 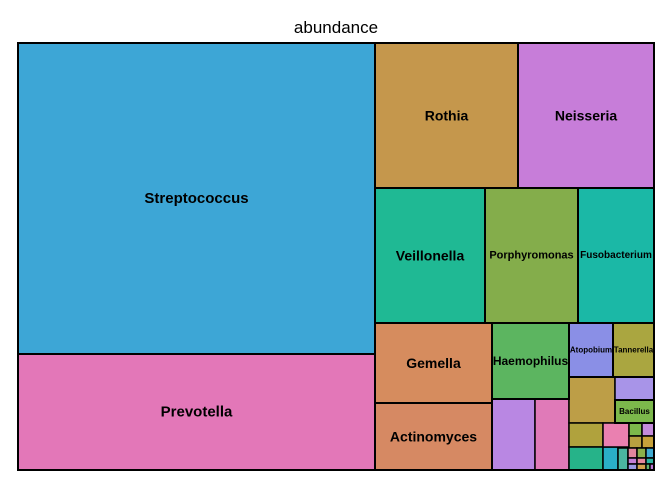 I want to click on treemap-label-bacillus: Bacillus, so click(x=634, y=411).